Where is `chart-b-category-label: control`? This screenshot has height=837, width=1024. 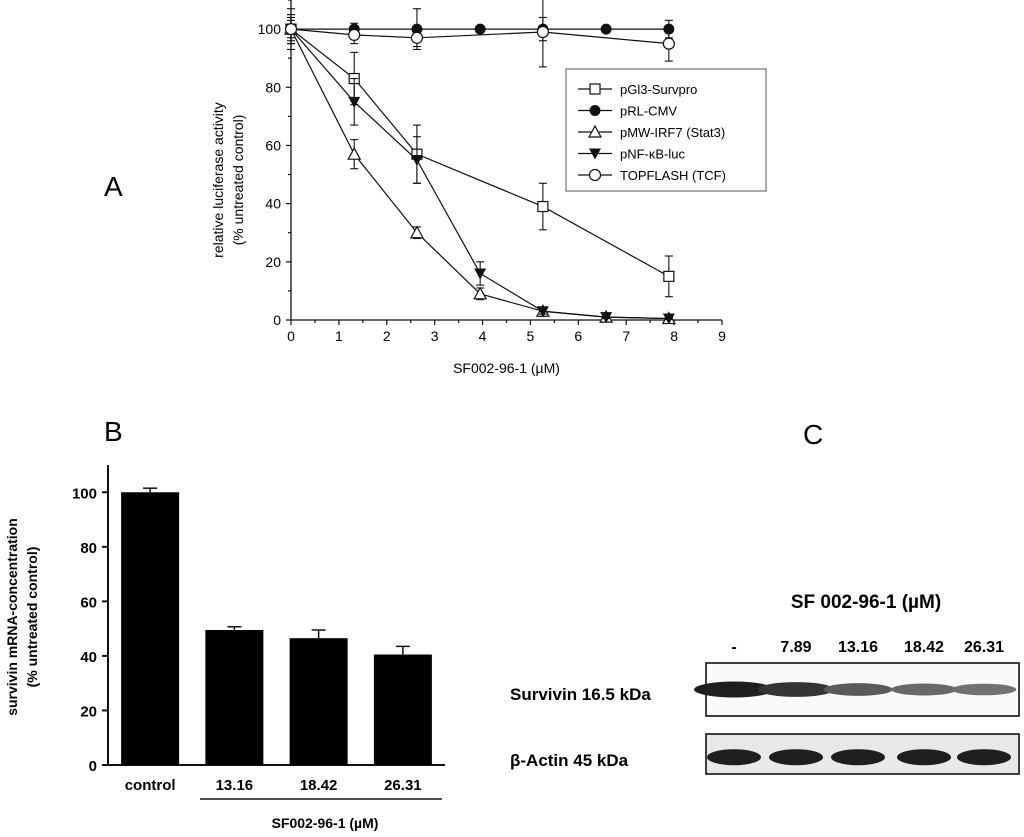 chart-b-category-label: control is located at coordinates (150, 785).